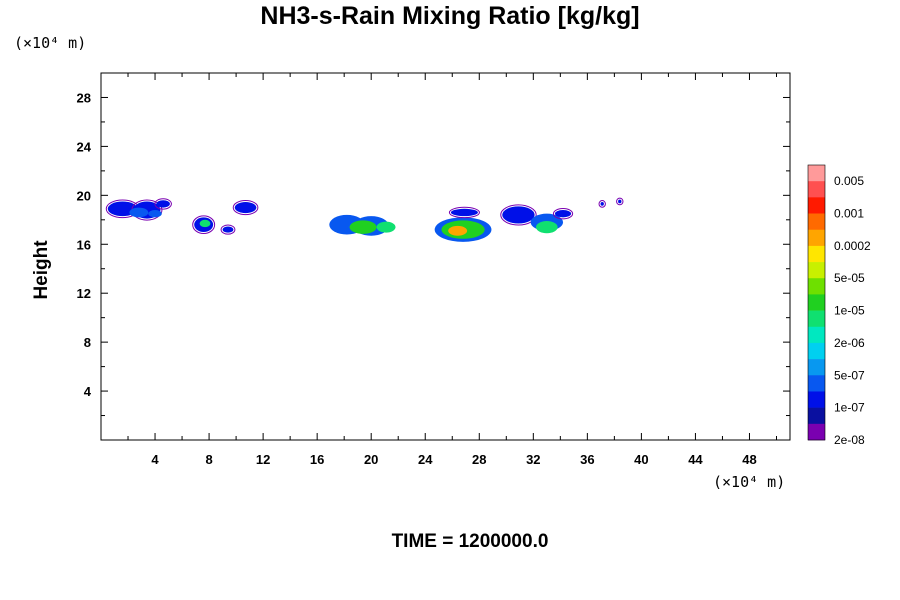  Describe the element at coordinates (470, 541) in the screenshot. I see `time-label: TIME = 1200000.0` at that location.